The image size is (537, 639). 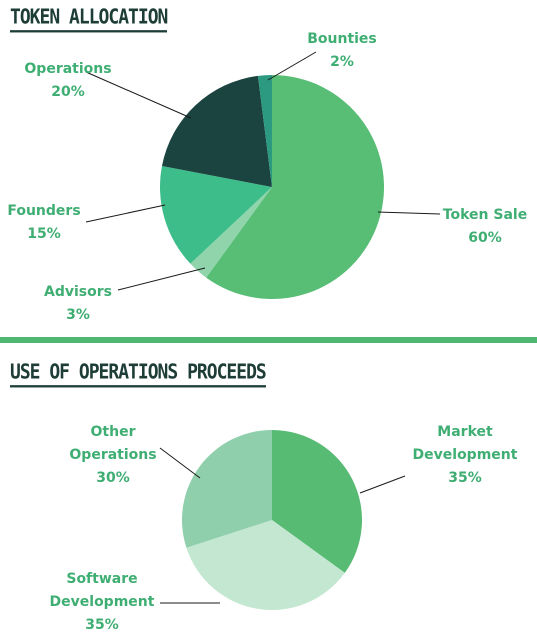 I want to click on value-other-operations: 30%, so click(x=113, y=478).